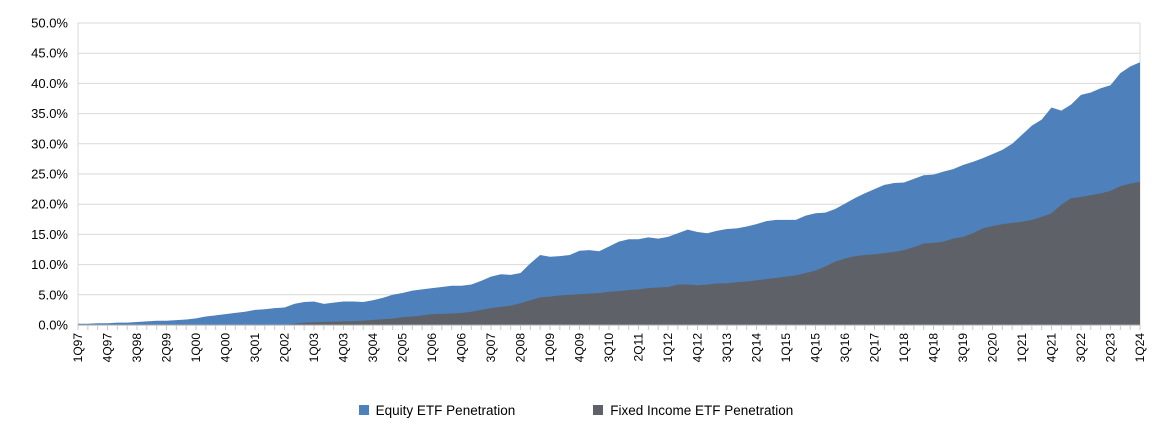 Image resolution: width=1152 pixels, height=447 pixels. What do you see at coordinates (727, 348) in the screenshot?
I see `x-axis-tick-label: 3Q13` at bounding box center [727, 348].